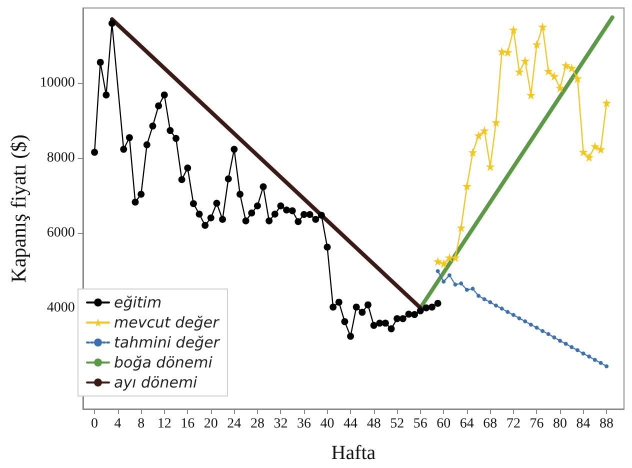 Image resolution: width=632 pixels, height=468 pixels. What do you see at coordinates (443, 424) in the screenshot?
I see `x-tick-label: 60` at bounding box center [443, 424].